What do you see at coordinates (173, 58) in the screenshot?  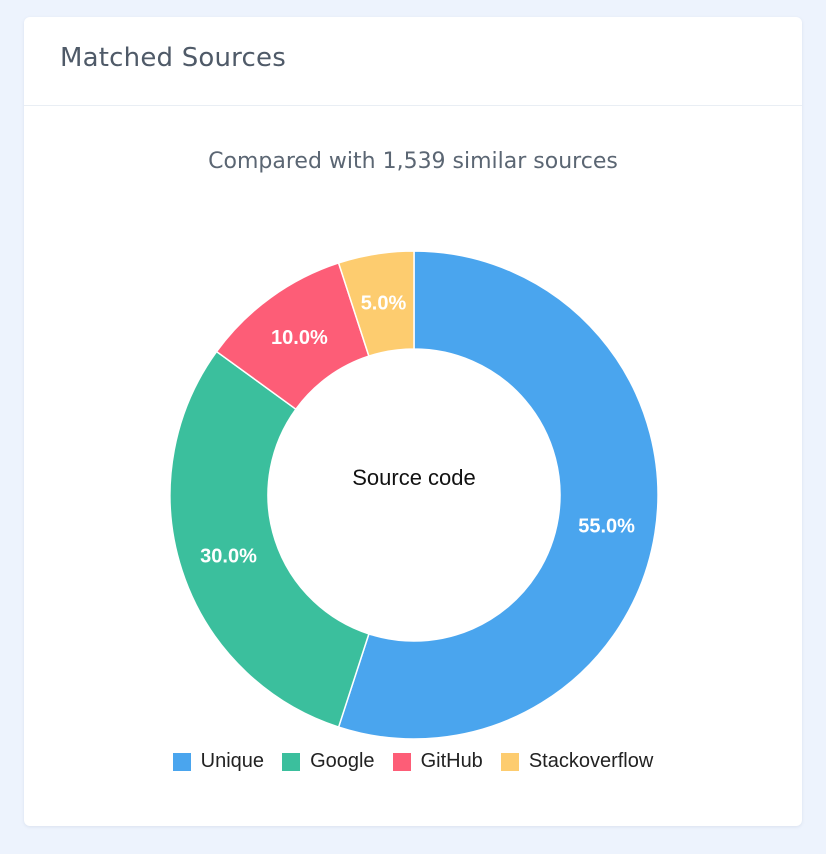 I see `card-title: Matched Sources` at bounding box center [173, 58].